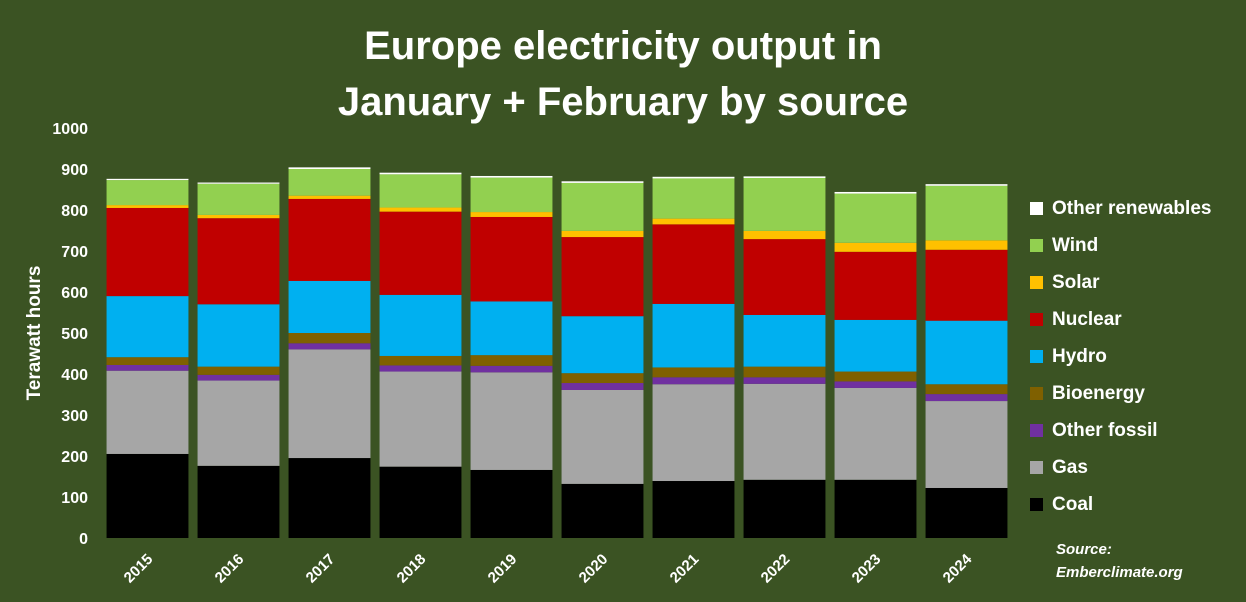  What do you see at coordinates (1149, 561) in the screenshot?
I see `source-note: Source: Emberclimate.org` at bounding box center [1149, 561].